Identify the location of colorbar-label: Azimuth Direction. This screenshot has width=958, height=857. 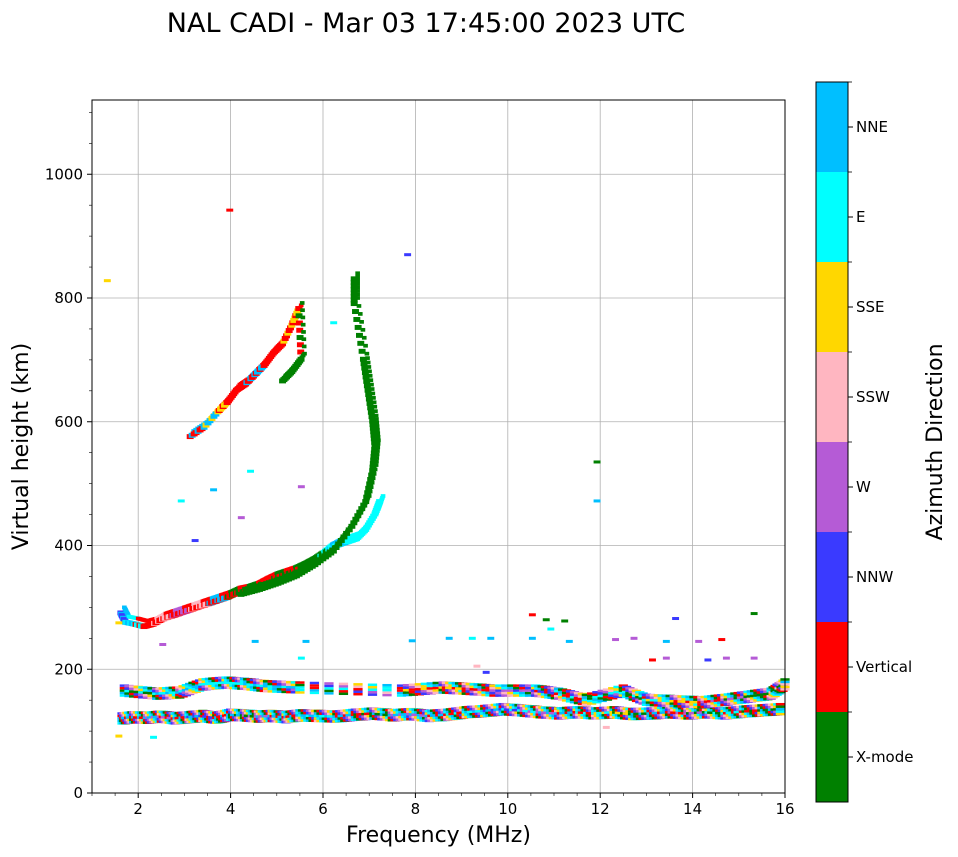
(935, 441).